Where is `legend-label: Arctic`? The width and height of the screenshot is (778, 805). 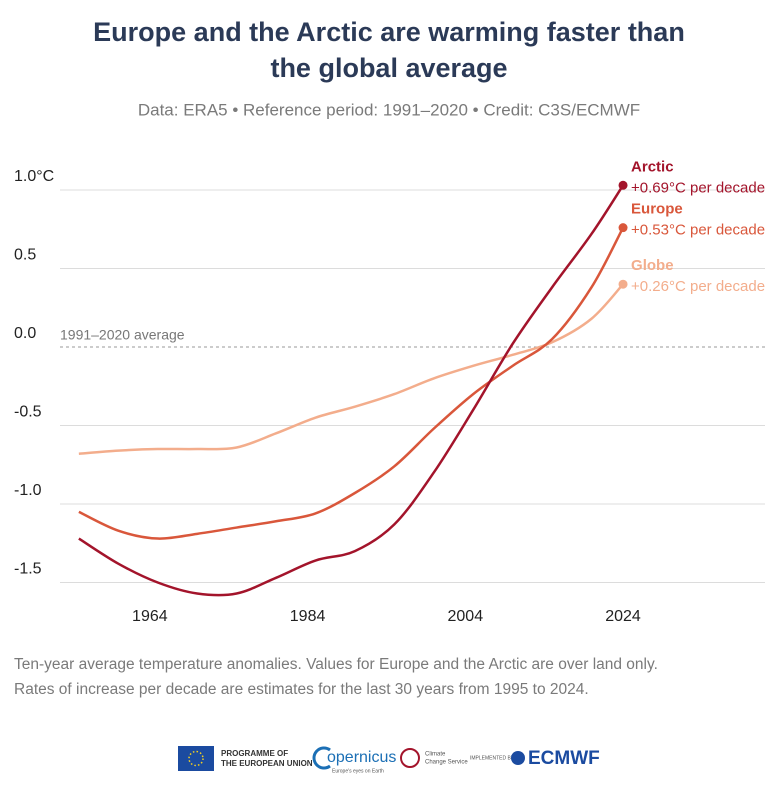
legend-label: Arctic is located at coordinates (652, 166).